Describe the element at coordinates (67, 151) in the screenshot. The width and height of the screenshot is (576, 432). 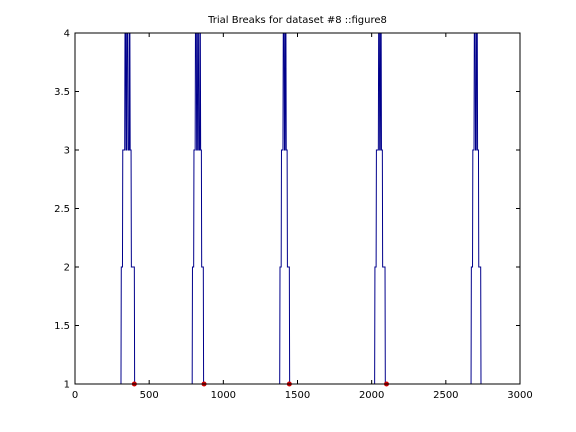
I see `y-tick-label: 3` at that location.